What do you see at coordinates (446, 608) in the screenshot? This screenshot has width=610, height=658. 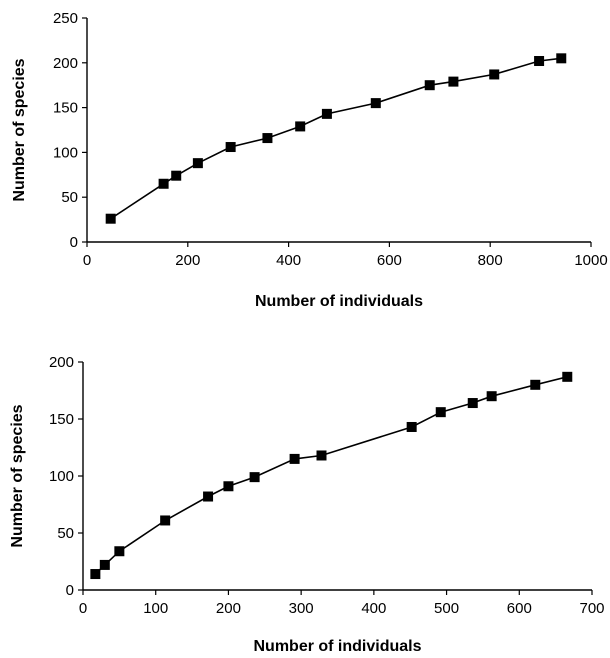 I see `x-tick-label: 500` at bounding box center [446, 608].